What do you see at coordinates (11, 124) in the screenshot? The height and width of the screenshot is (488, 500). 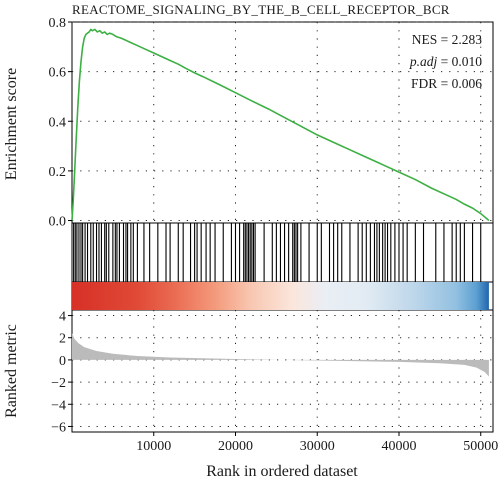 I see `enrichment-y-label: Enrichment score` at bounding box center [11, 124].